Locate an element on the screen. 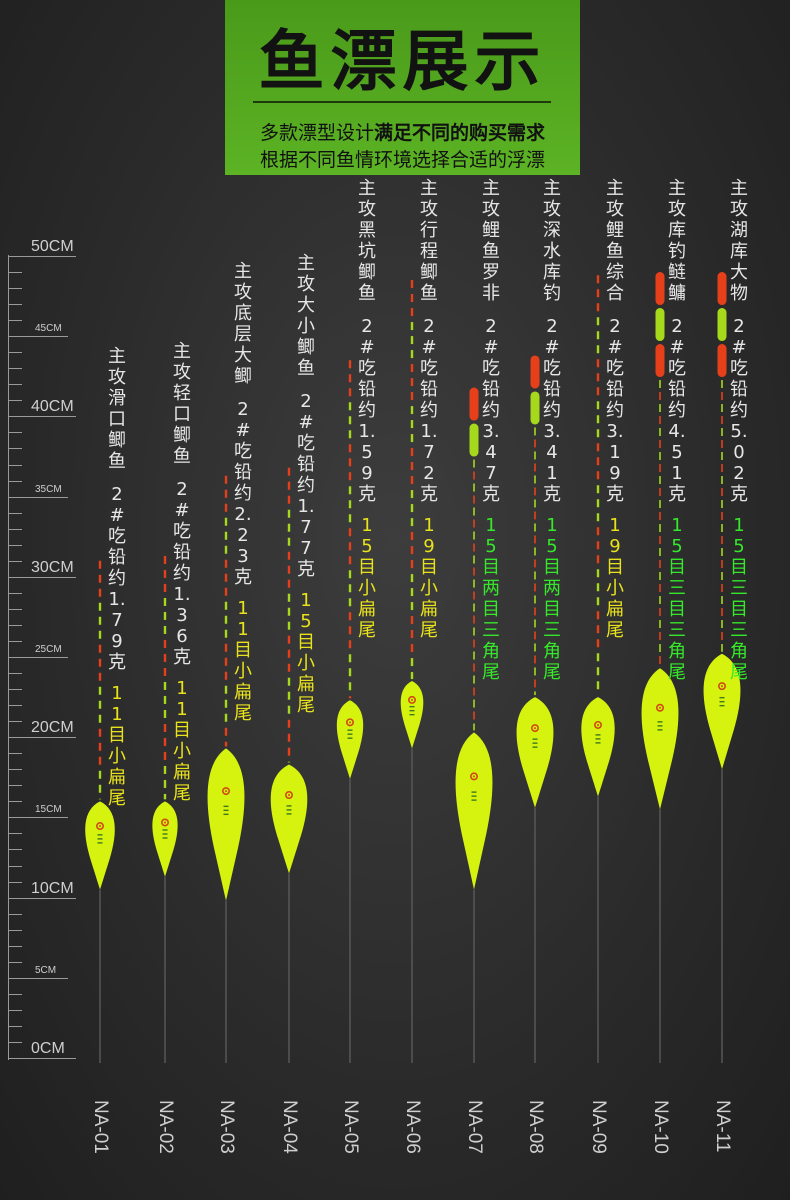 This screenshot has height=1200, width=790. float-target-text: 主攻鲤鱼罗非 is located at coordinates (491, 241).